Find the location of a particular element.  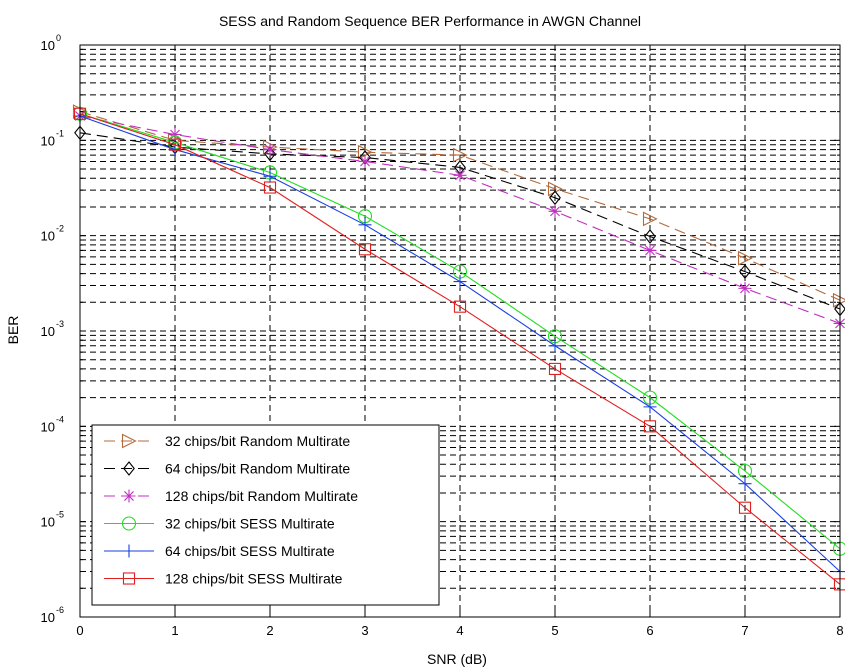

x-tick-label: 4 is located at coordinates (459, 630).